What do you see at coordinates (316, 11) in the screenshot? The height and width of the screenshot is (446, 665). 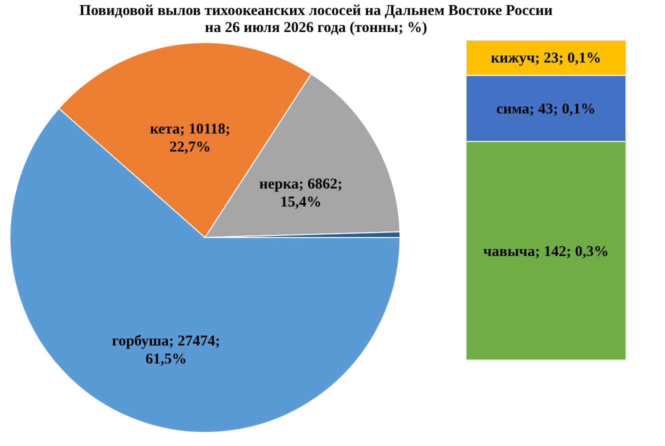 I see `text: Повидовой вылов тихоокеанских лососей на Дальнем Востоке России` at bounding box center [316, 11].